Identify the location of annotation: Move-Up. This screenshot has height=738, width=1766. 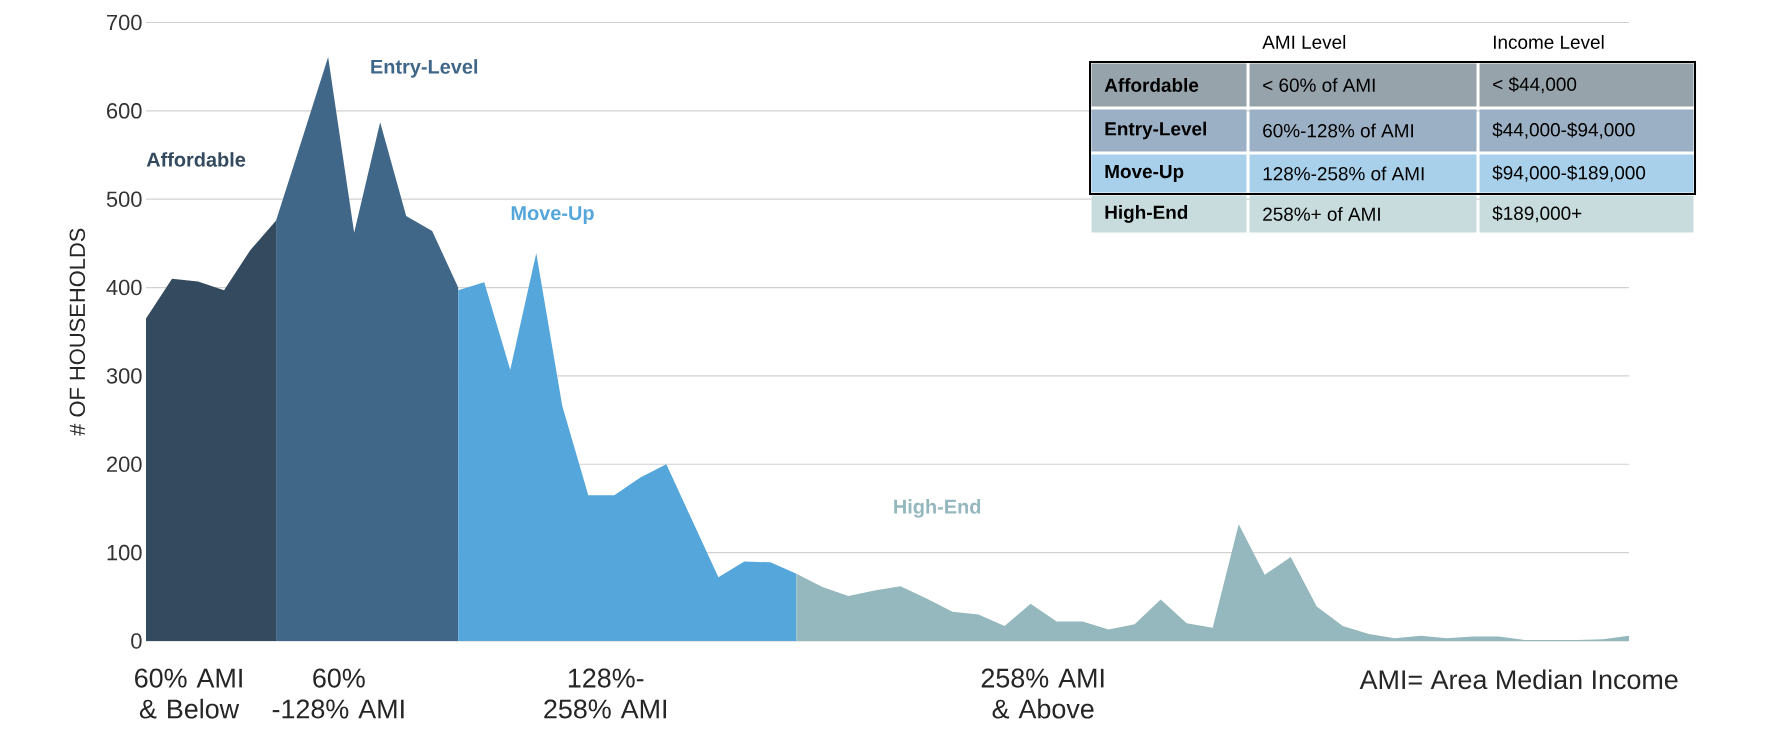
(1144, 173).